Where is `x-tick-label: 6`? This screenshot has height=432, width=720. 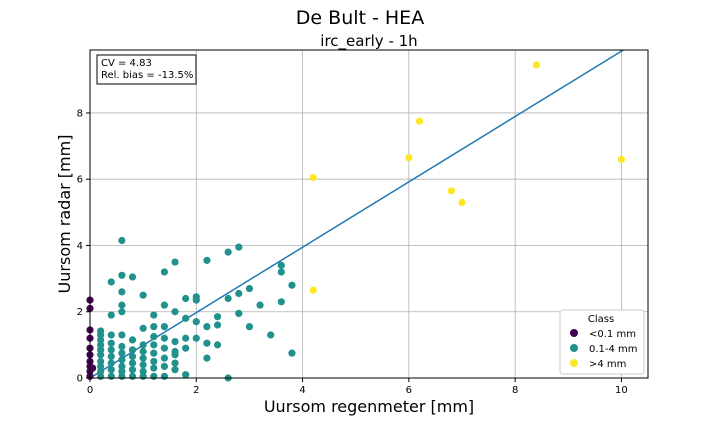 x-tick-label: 6 is located at coordinates (409, 390).